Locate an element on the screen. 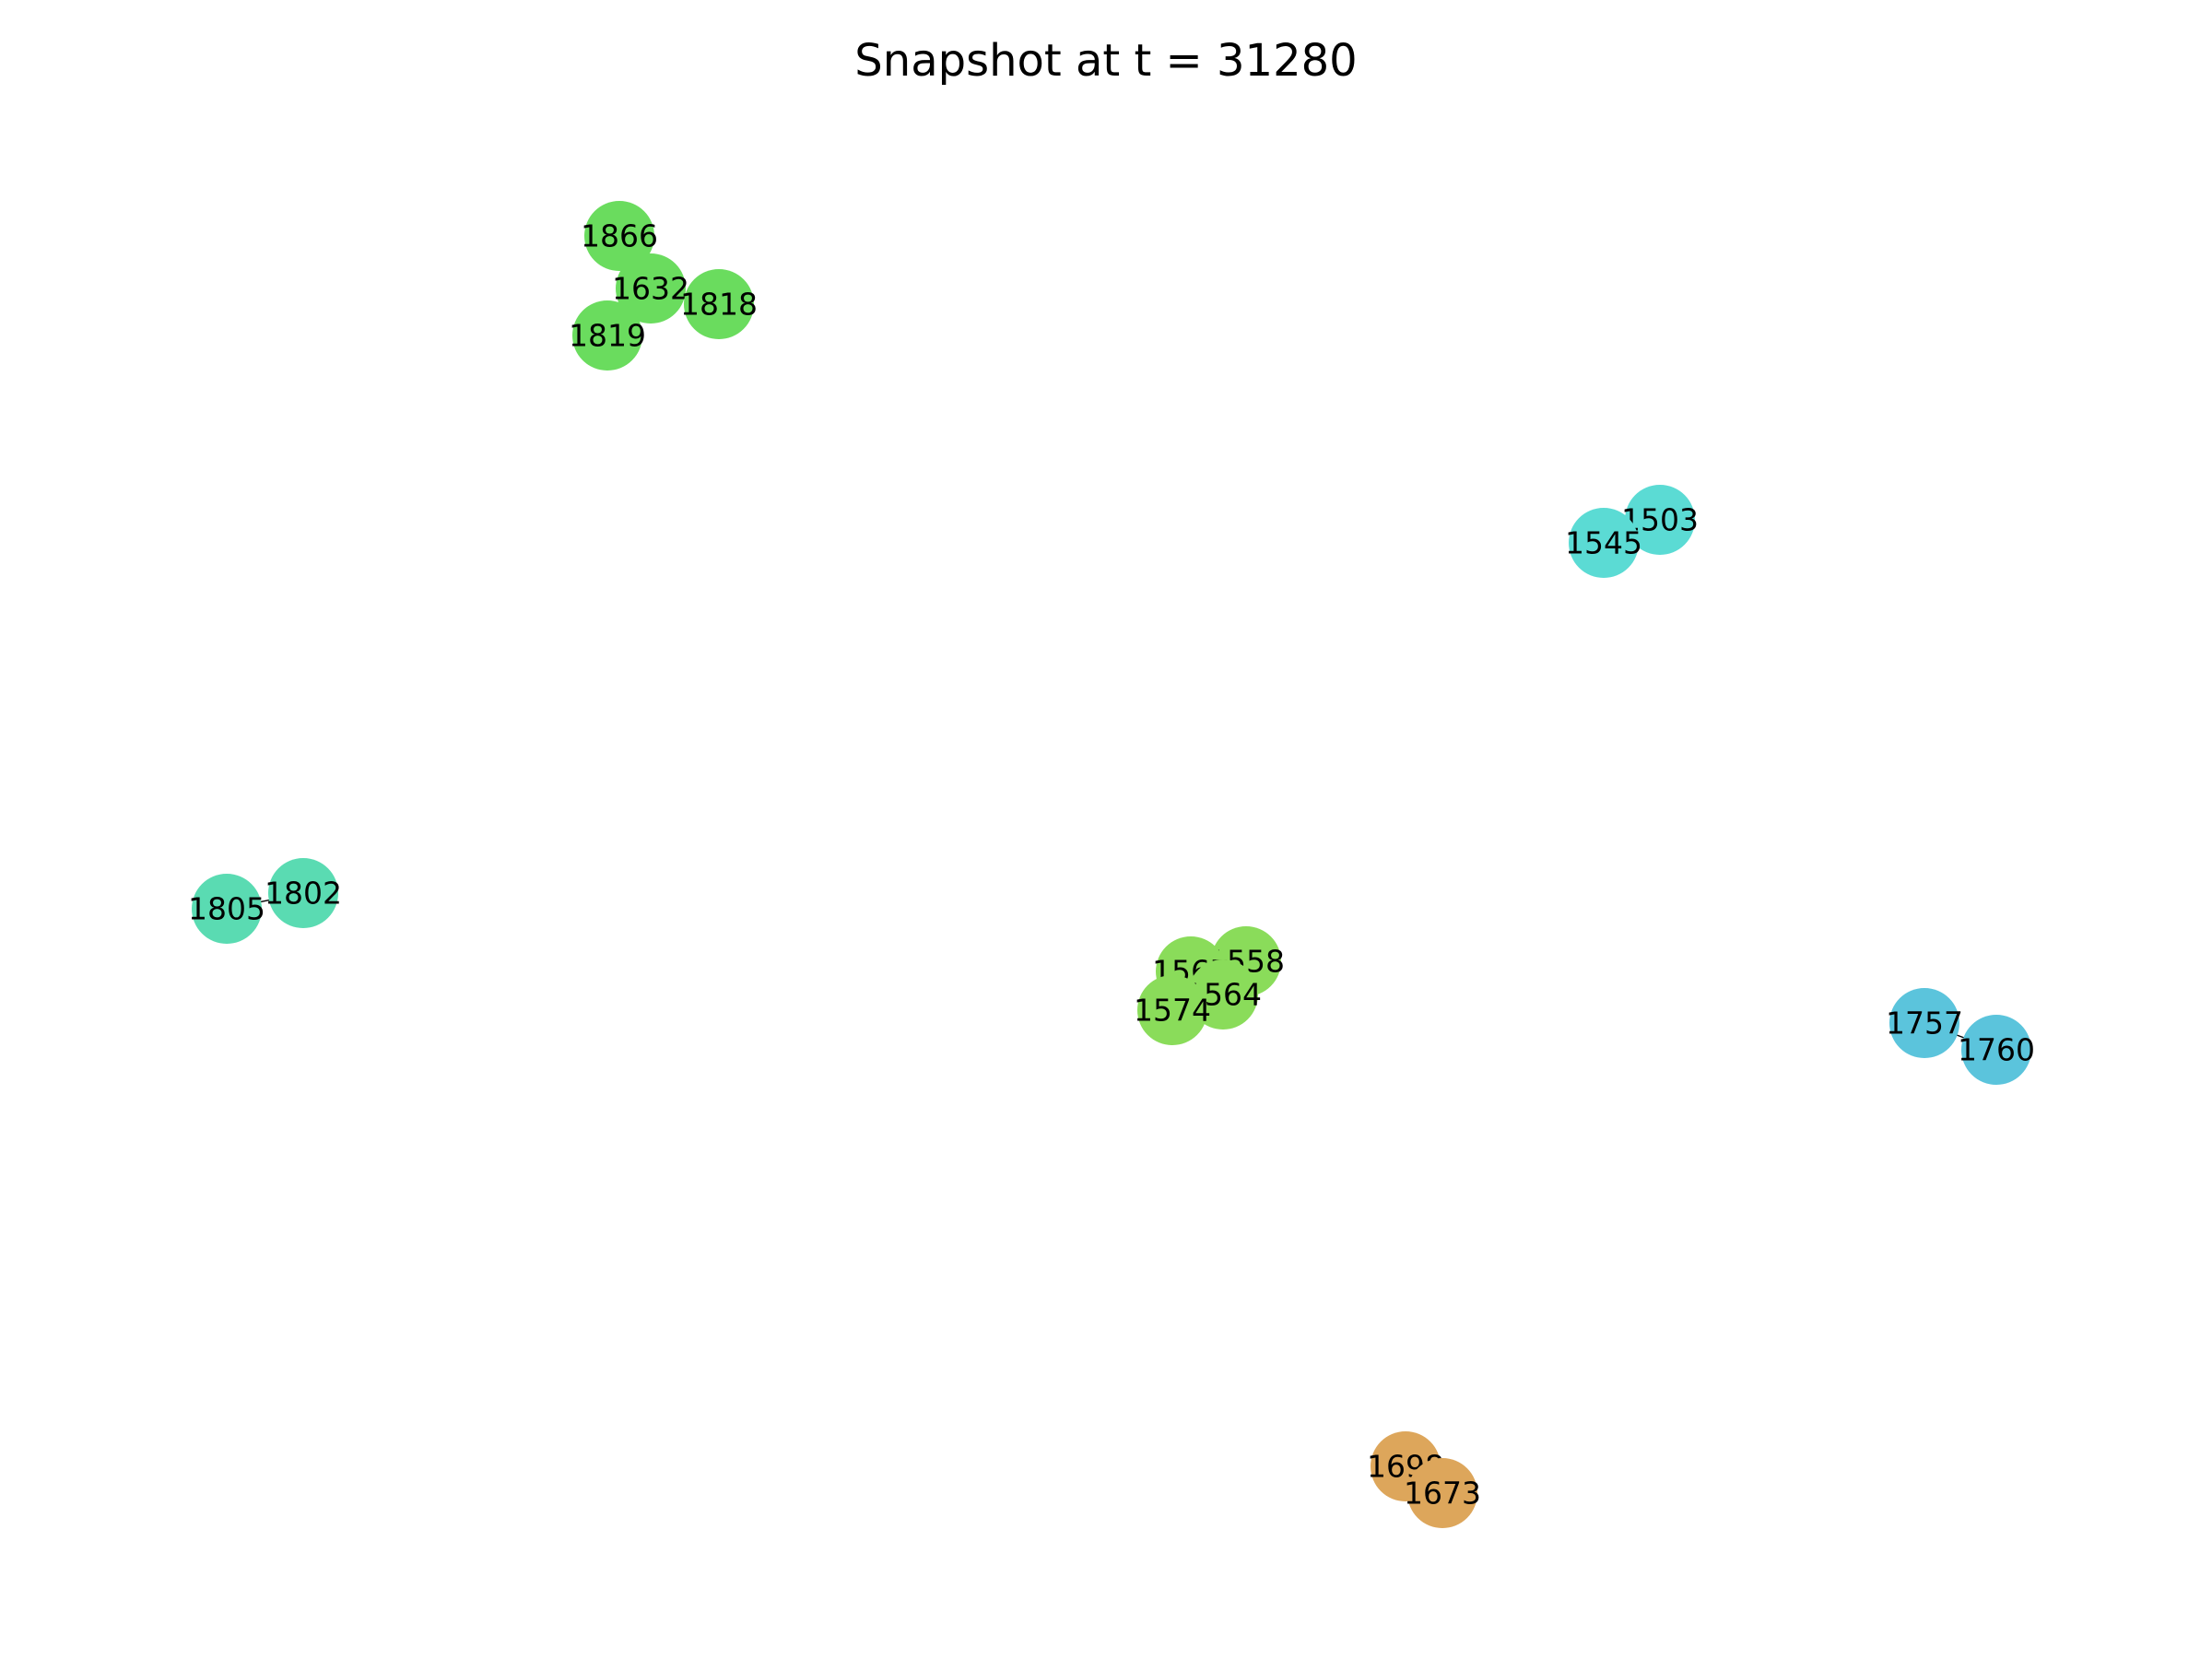 This screenshot has height=1659, width=2212. node-1757: 1757 is located at coordinates (1924, 1023).